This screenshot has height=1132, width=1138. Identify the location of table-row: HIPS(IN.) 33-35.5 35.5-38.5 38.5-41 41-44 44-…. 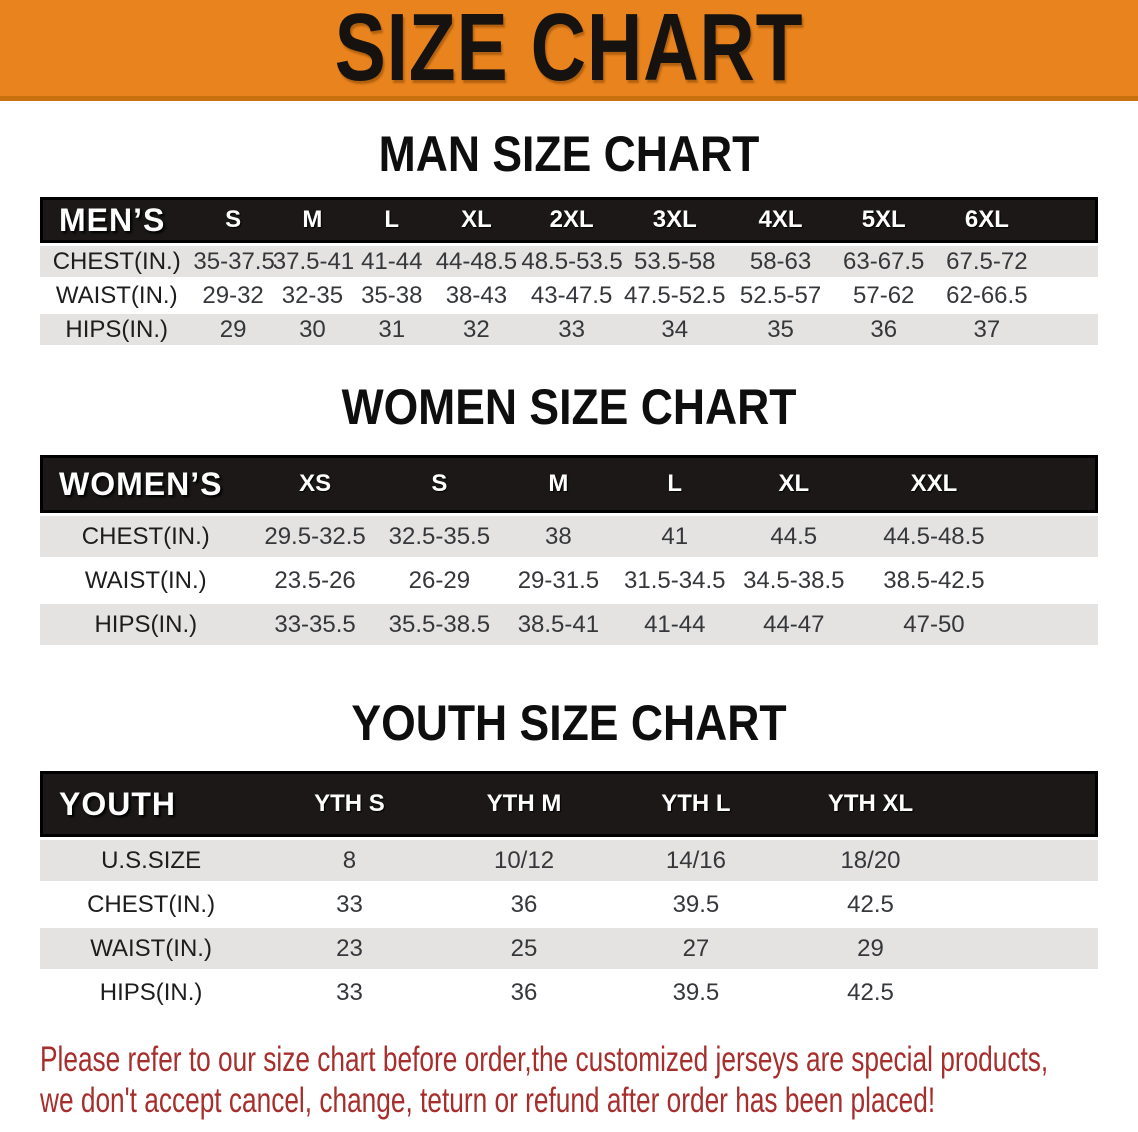
(569, 624).